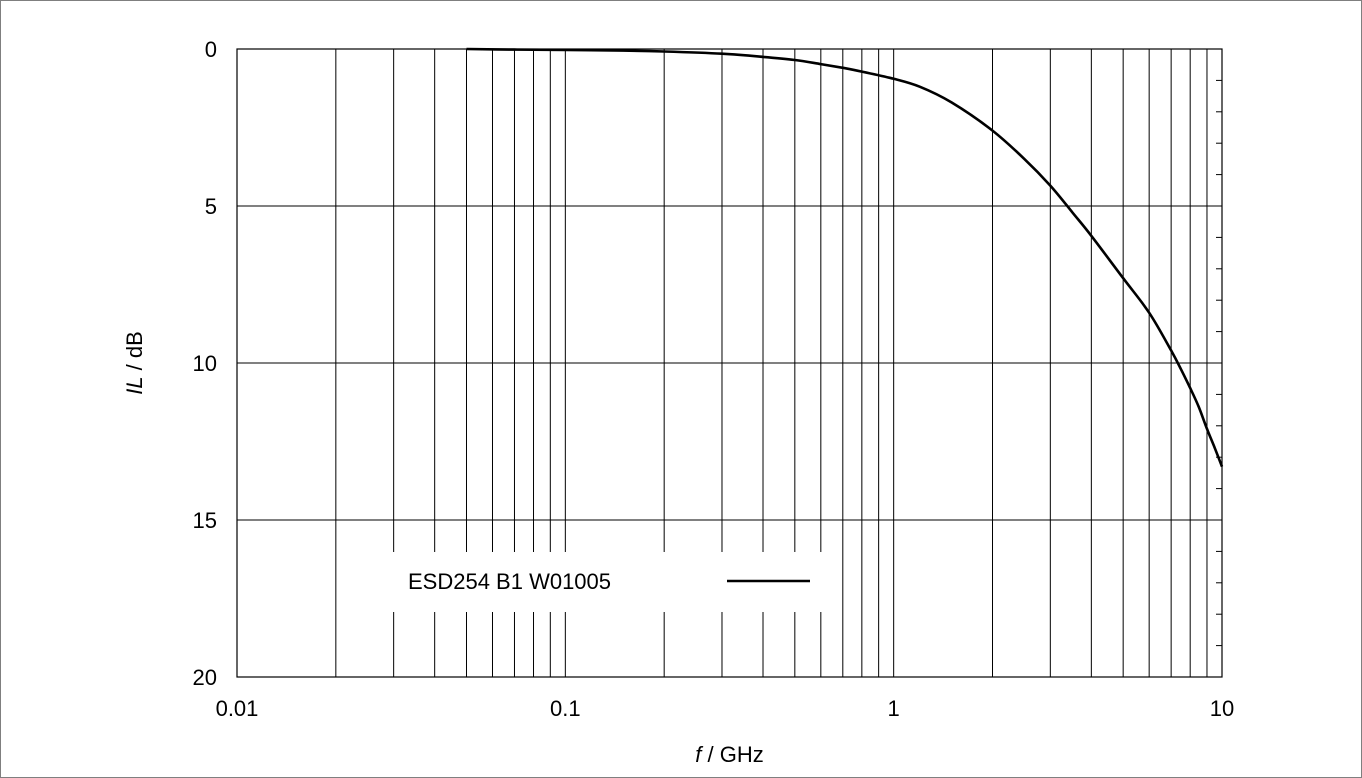 This screenshot has height=778, width=1362. I want to click on x-axis-unit: / GHz, so click(732, 754).